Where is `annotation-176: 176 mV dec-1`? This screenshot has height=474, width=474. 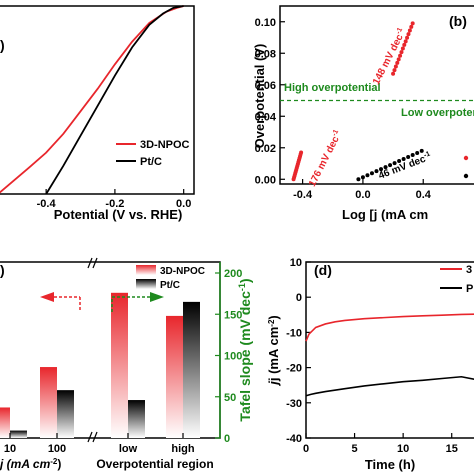 annotation-176: 176 mV dec-1 is located at coordinates (325, 159).